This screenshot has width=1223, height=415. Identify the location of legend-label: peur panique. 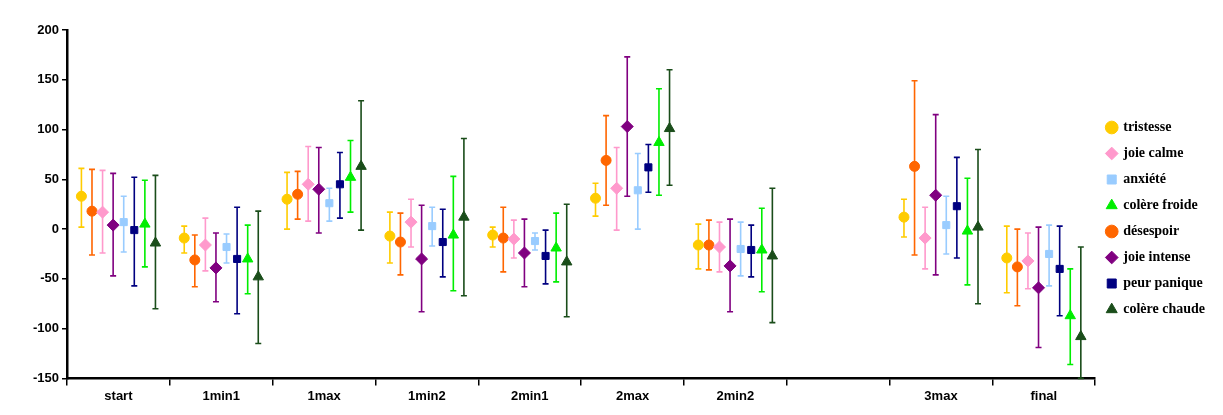
(1163, 283).